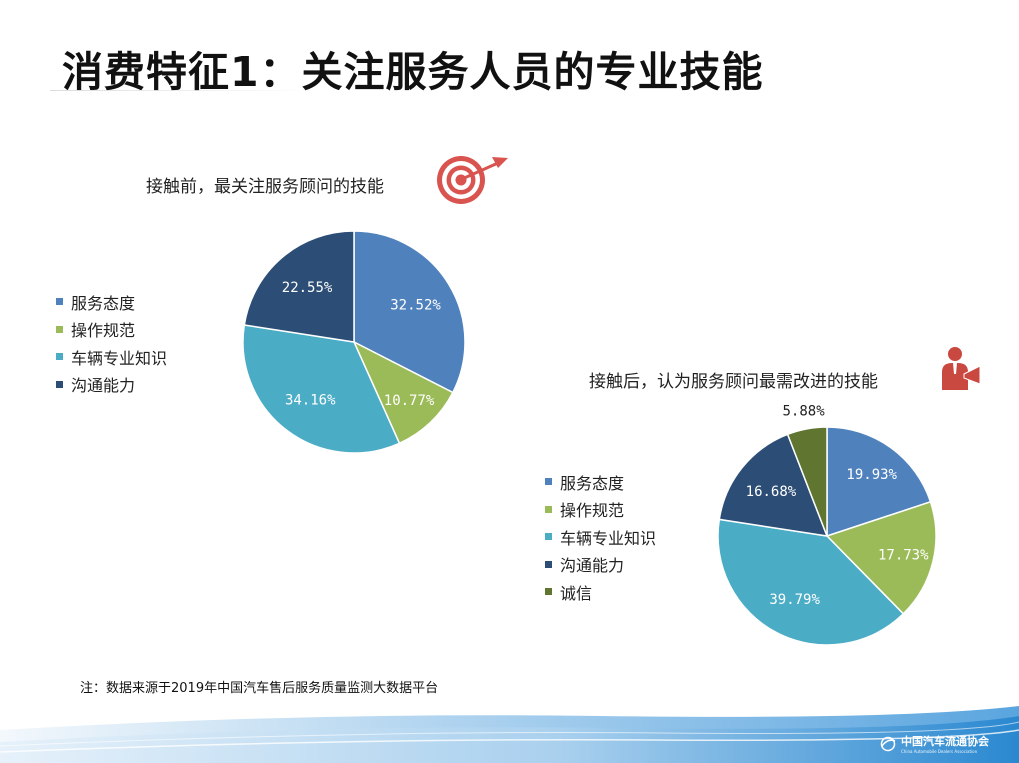  Describe the element at coordinates (600, 592) in the screenshot. I see `legend-item: 诚信` at that location.